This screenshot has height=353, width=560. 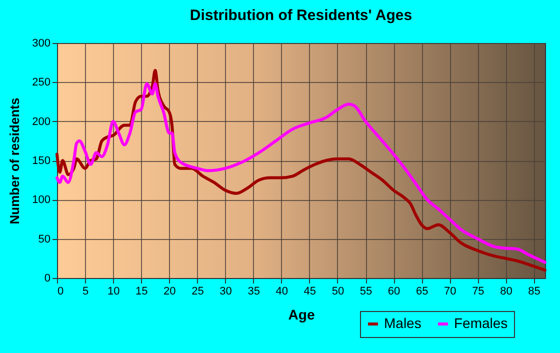 What do you see at coordinates (366, 292) in the screenshot?
I see `x-tick-label: 55` at bounding box center [366, 292].